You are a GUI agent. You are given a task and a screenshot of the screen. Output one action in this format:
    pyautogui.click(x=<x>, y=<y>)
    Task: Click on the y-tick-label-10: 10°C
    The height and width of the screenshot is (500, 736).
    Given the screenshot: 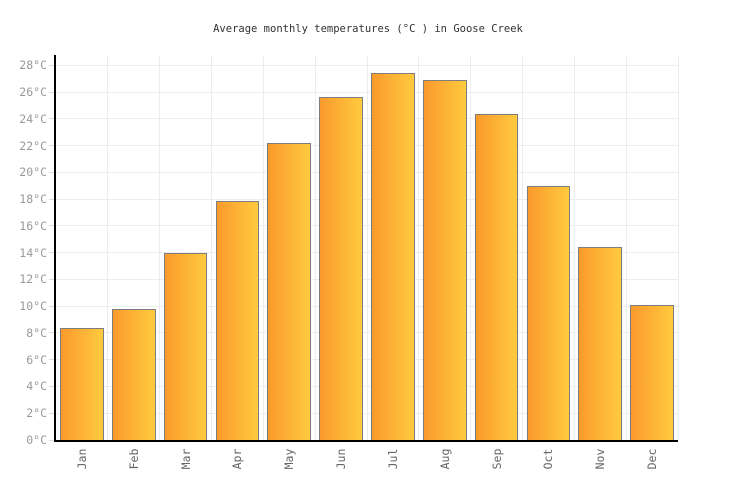 What is the action you would take?
    pyautogui.click(x=33, y=306)
    